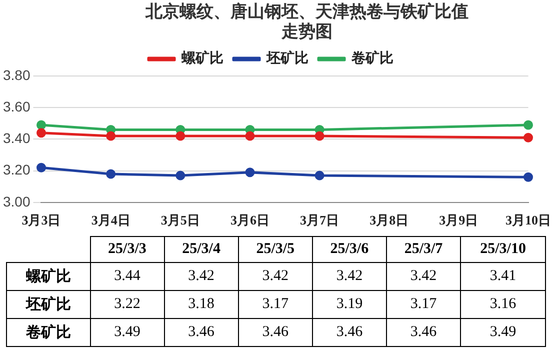  What do you see at coordinates (201, 249) in the screenshot?
I see `category-label: 25/3/4` at bounding box center [201, 249].